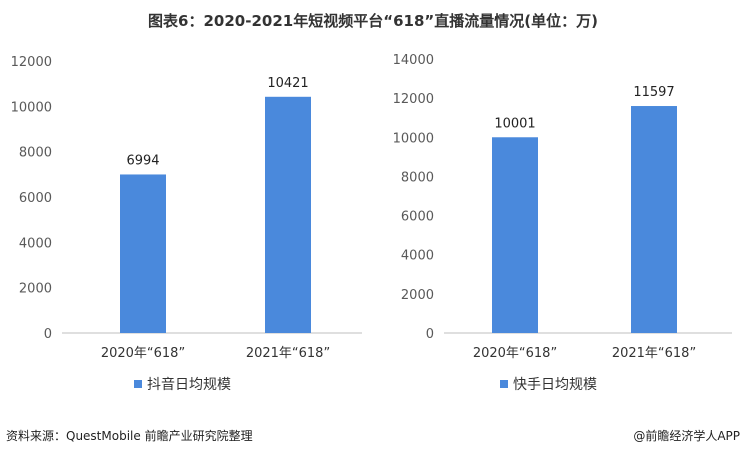 The height and width of the screenshot is (455, 746). I want to click on data-label-1: 11597, so click(653, 92).